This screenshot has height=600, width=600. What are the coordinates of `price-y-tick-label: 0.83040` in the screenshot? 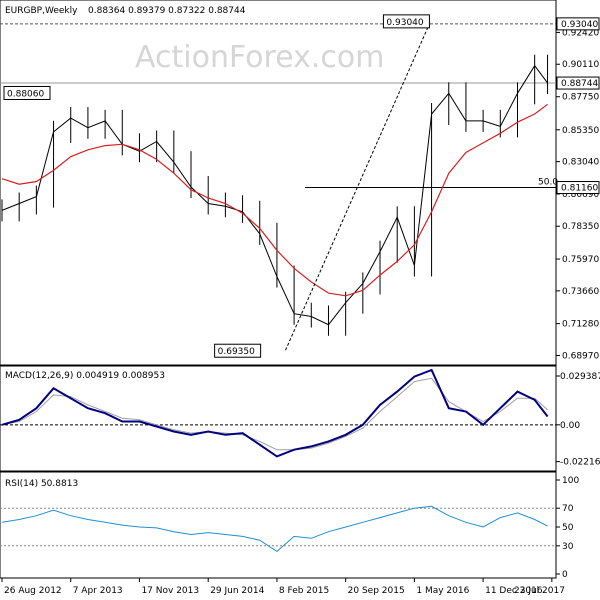 It's located at (580, 163).